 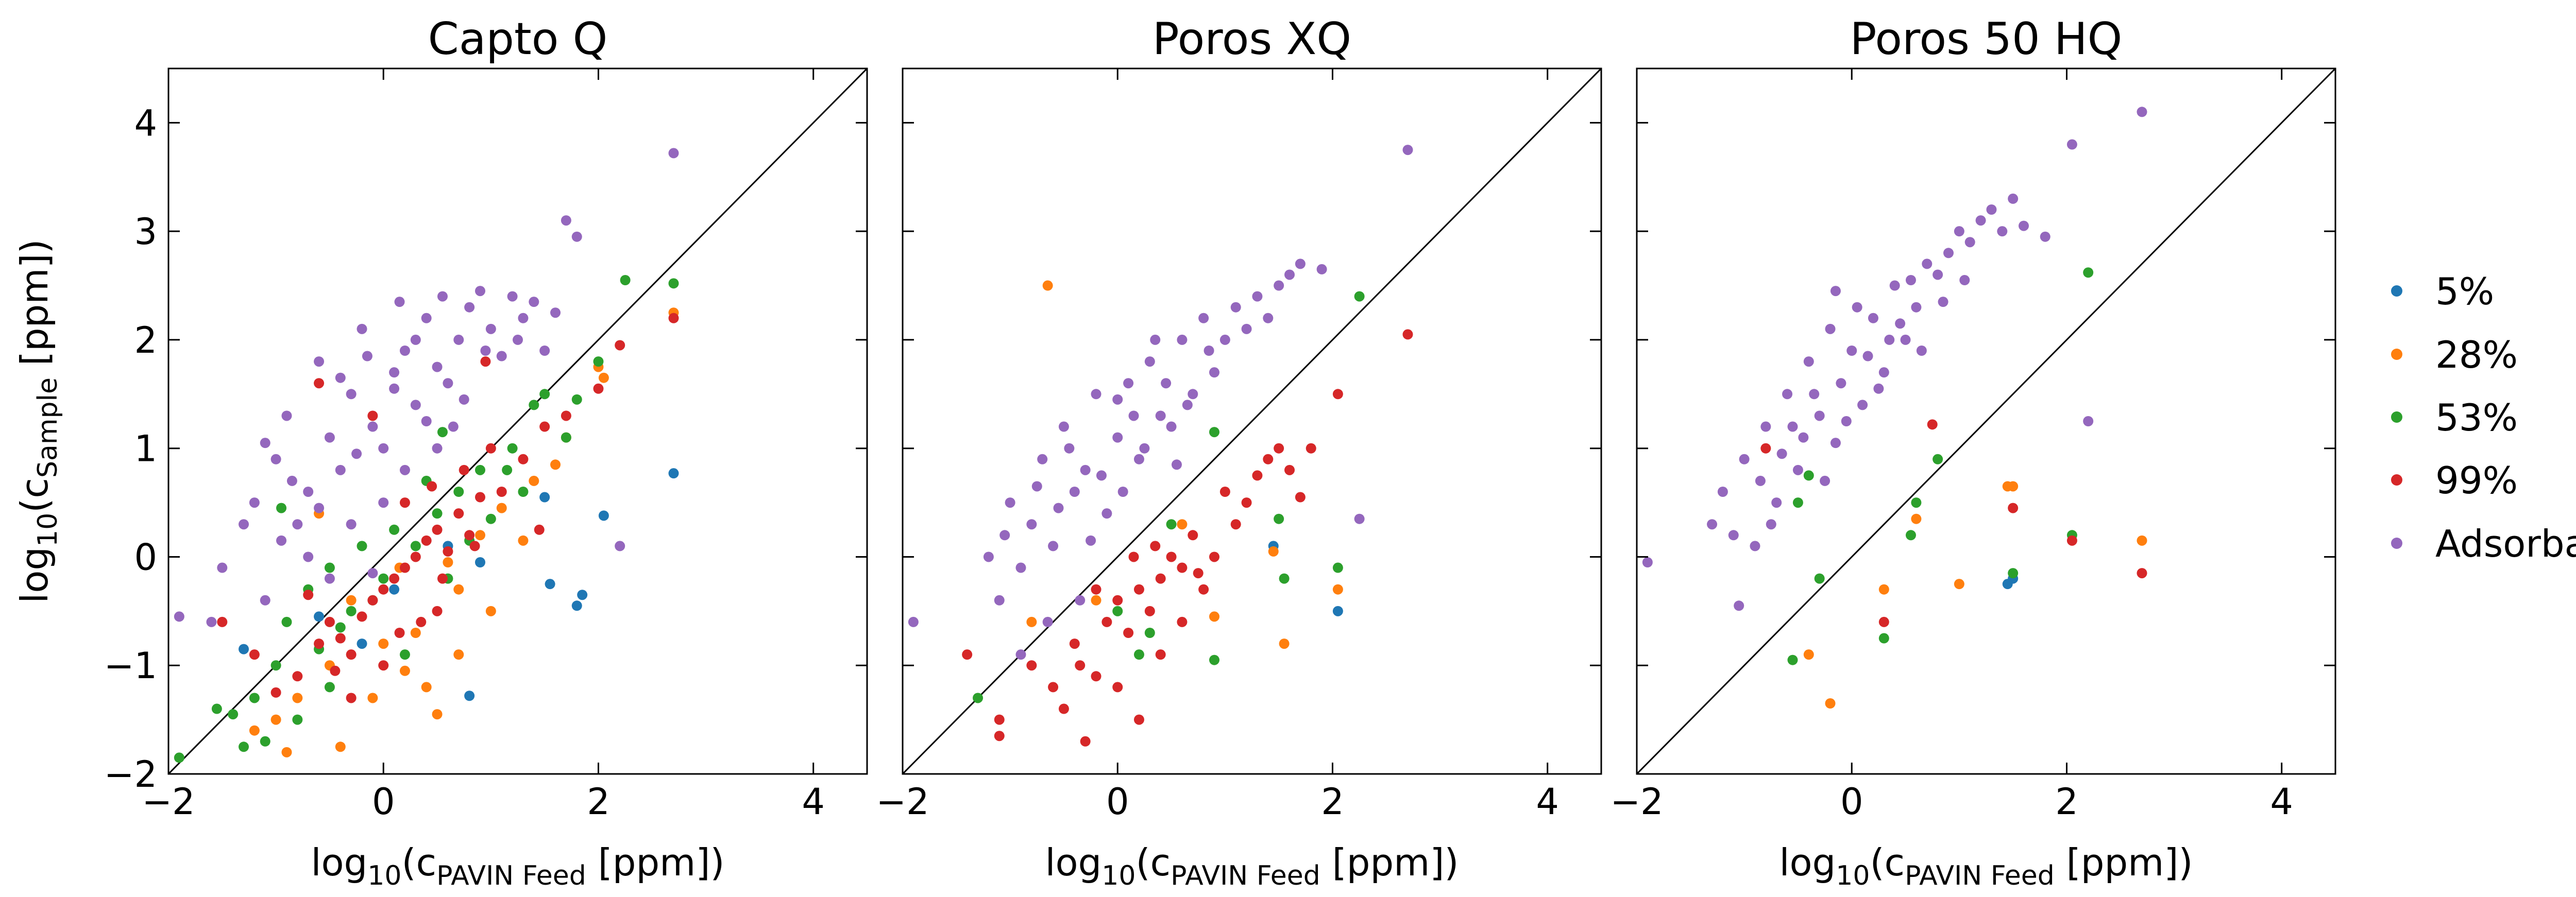 What do you see at coordinates (145, 123) in the screenshot?
I see `y-tick-label: 4` at bounding box center [145, 123].